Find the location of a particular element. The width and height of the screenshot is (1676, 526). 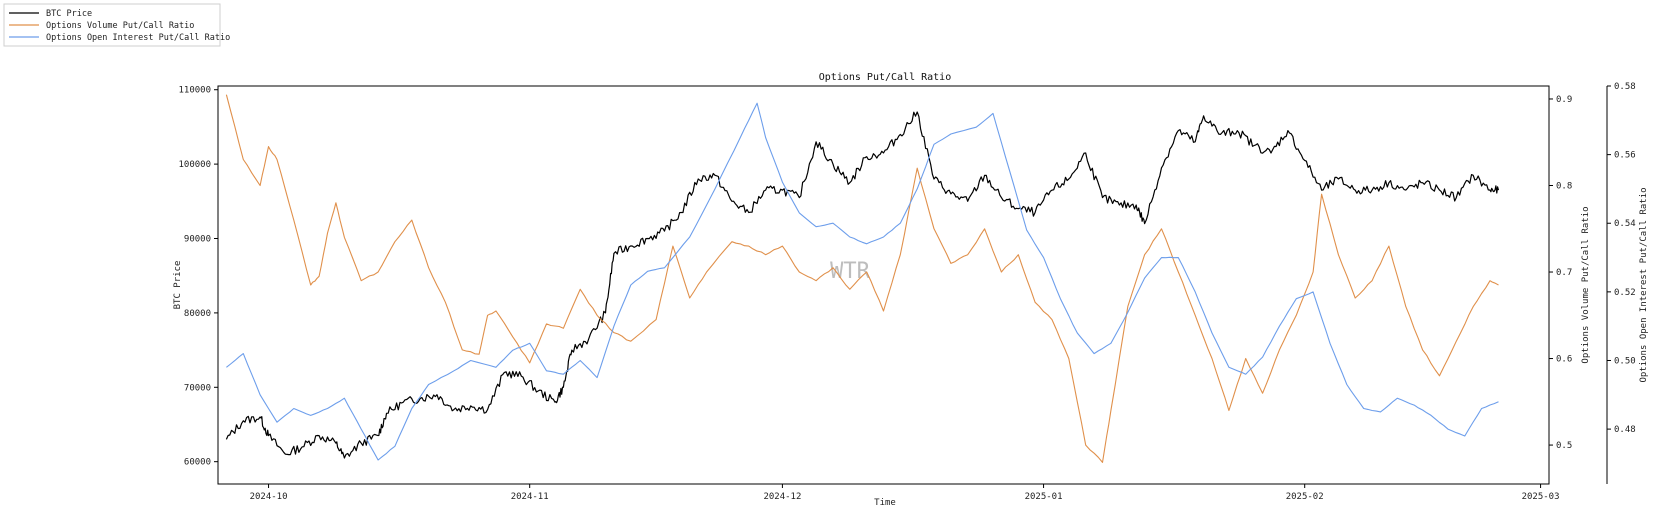

y-axis-right-volume: 0.5 0.6 0.7 0.8 0.9 is located at coordinates (1560, 273).